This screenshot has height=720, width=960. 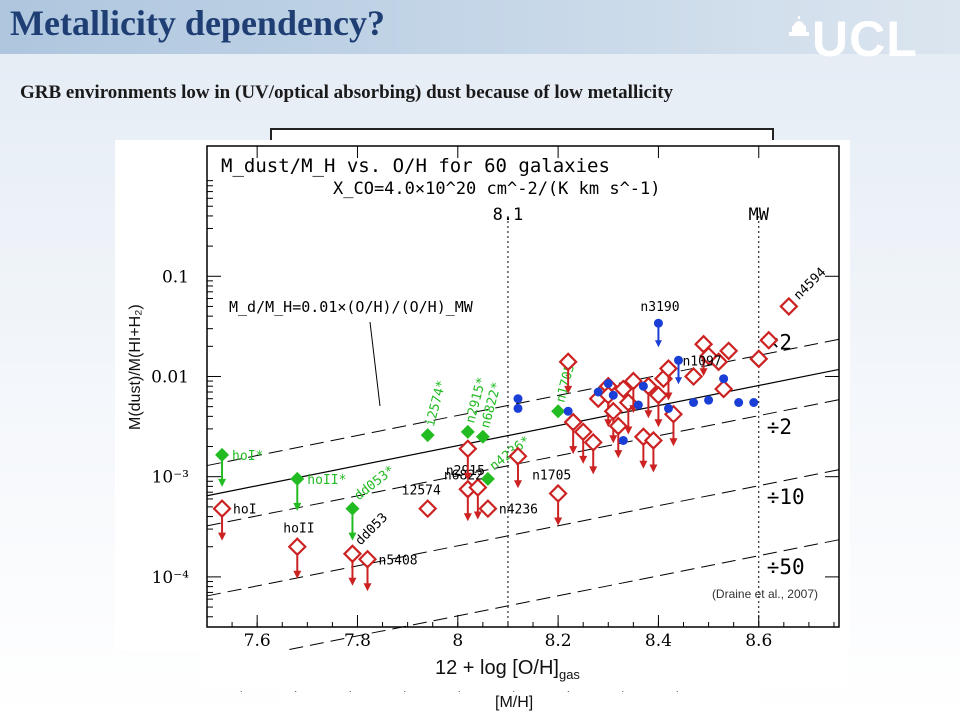 I want to click on x-axis-label: 12 + log [O/H]gas, so click(x=507, y=669).